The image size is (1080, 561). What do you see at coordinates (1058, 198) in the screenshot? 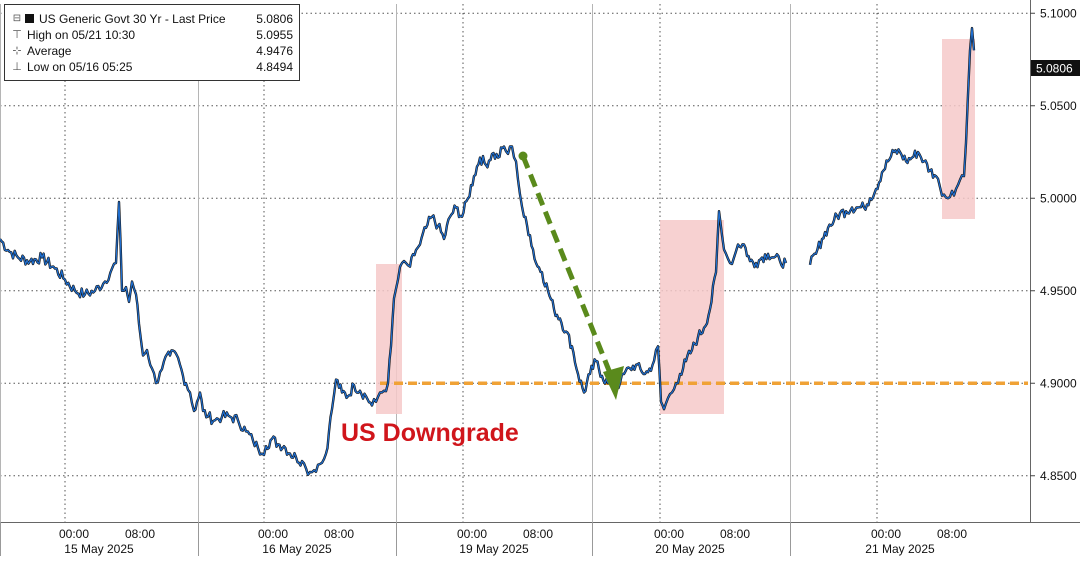
I see `y-tick-label: 5.0000` at bounding box center [1058, 198].